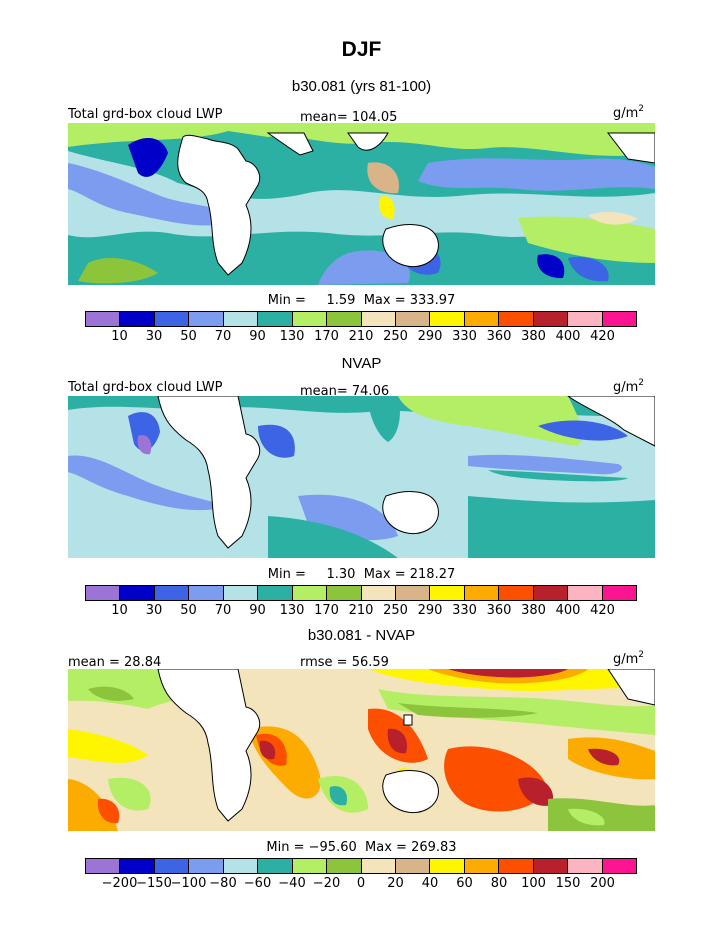 Image resolution: width=723 pixels, height=935 pixels. Describe the element at coordinates (361, 49) in the screenshot. I see `figure-title: DJF` at that location.